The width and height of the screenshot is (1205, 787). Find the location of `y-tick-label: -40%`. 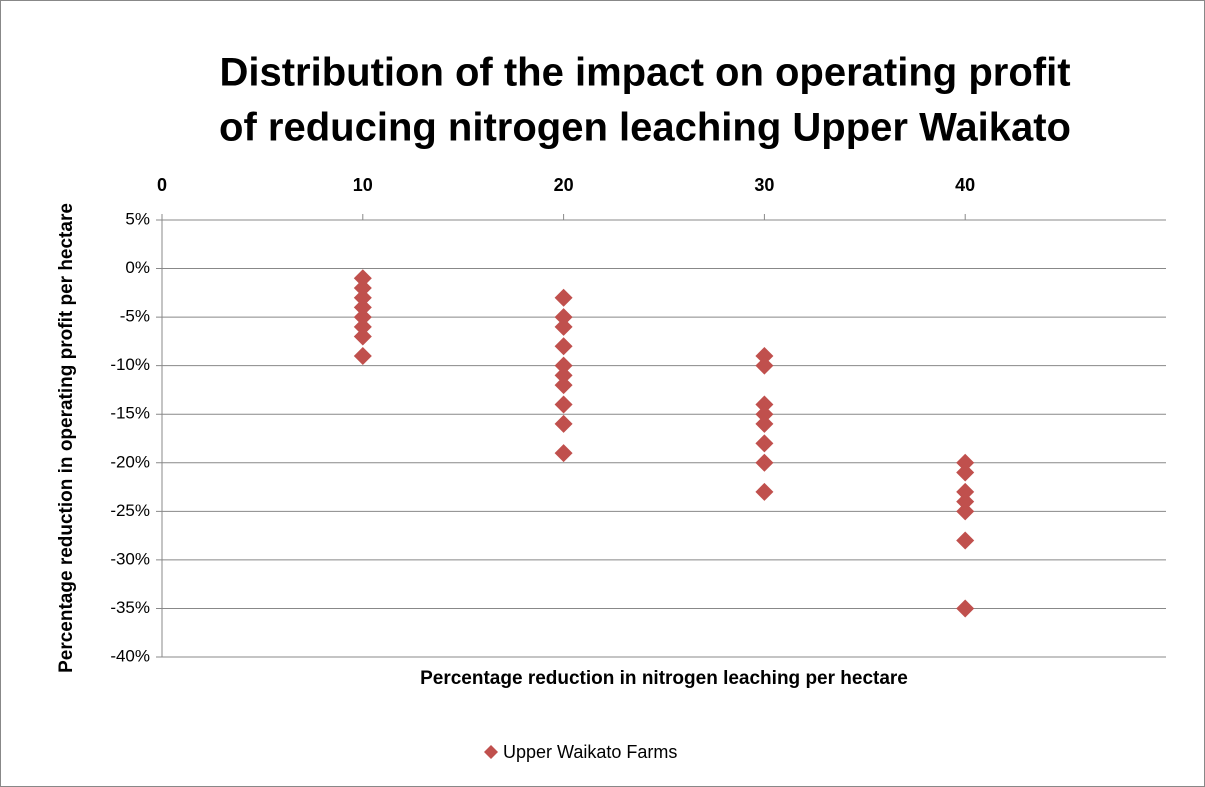

y-tick-label: -40% is located at coordinates (130, 655).